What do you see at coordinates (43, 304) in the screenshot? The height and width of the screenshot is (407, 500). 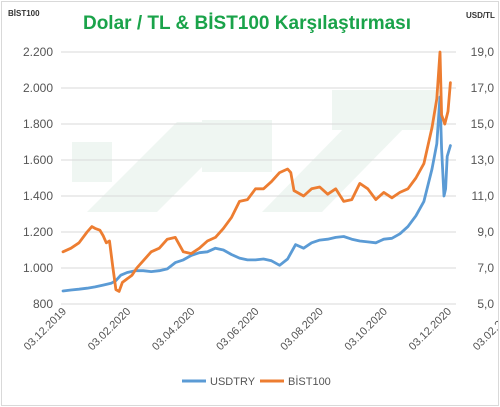 I see `left-tick-label: 800` at bounding box center [43, 304].